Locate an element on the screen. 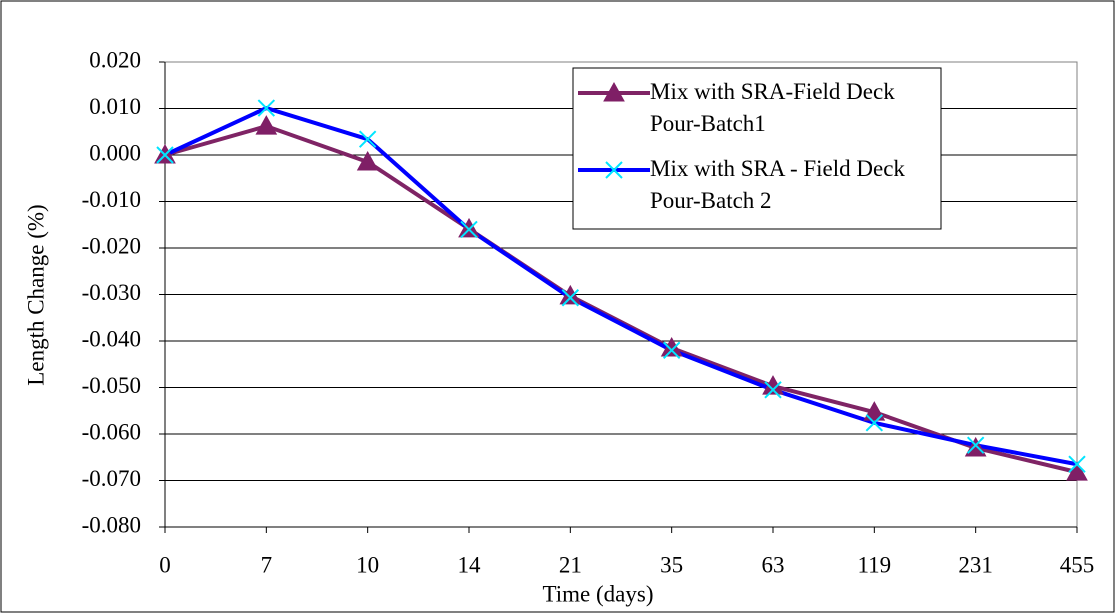 The height and width of the screenshot is (614, 1116). x-tick-label: 7 is located at coordinates (267, 564).